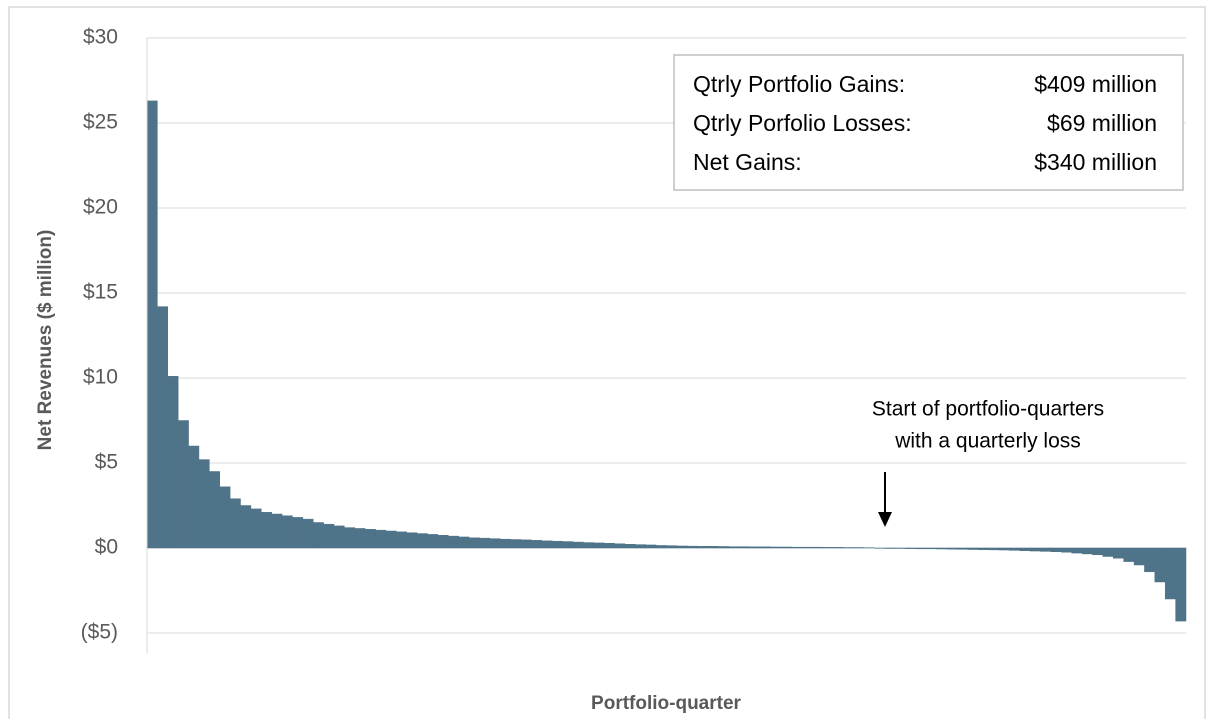 The image size is (1206, 719). What do you see at coordinates (100, 122) in the screenshot?
I see `y-tick-label: $25` at bounding box center [100, 122].